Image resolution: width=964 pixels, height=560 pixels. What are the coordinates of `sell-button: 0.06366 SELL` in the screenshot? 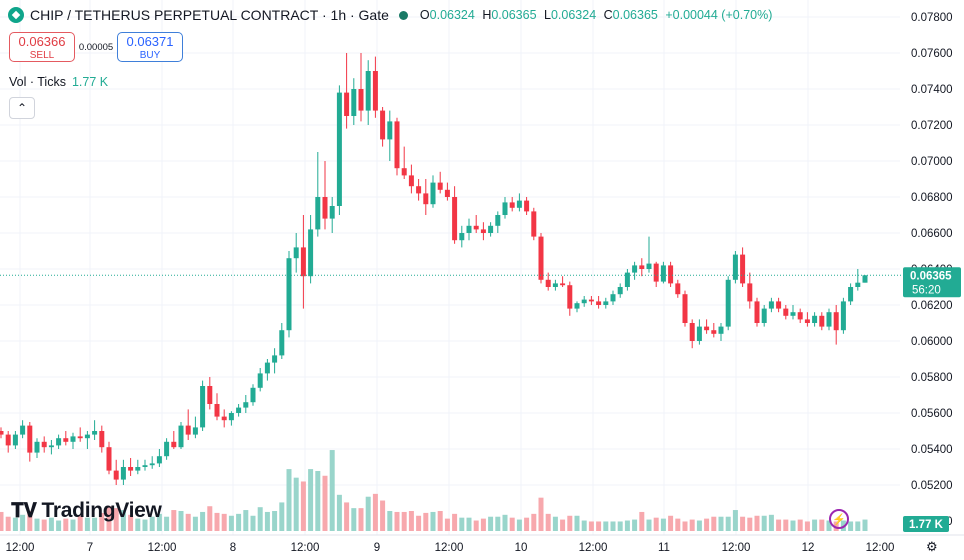 It's located at (42, 47).